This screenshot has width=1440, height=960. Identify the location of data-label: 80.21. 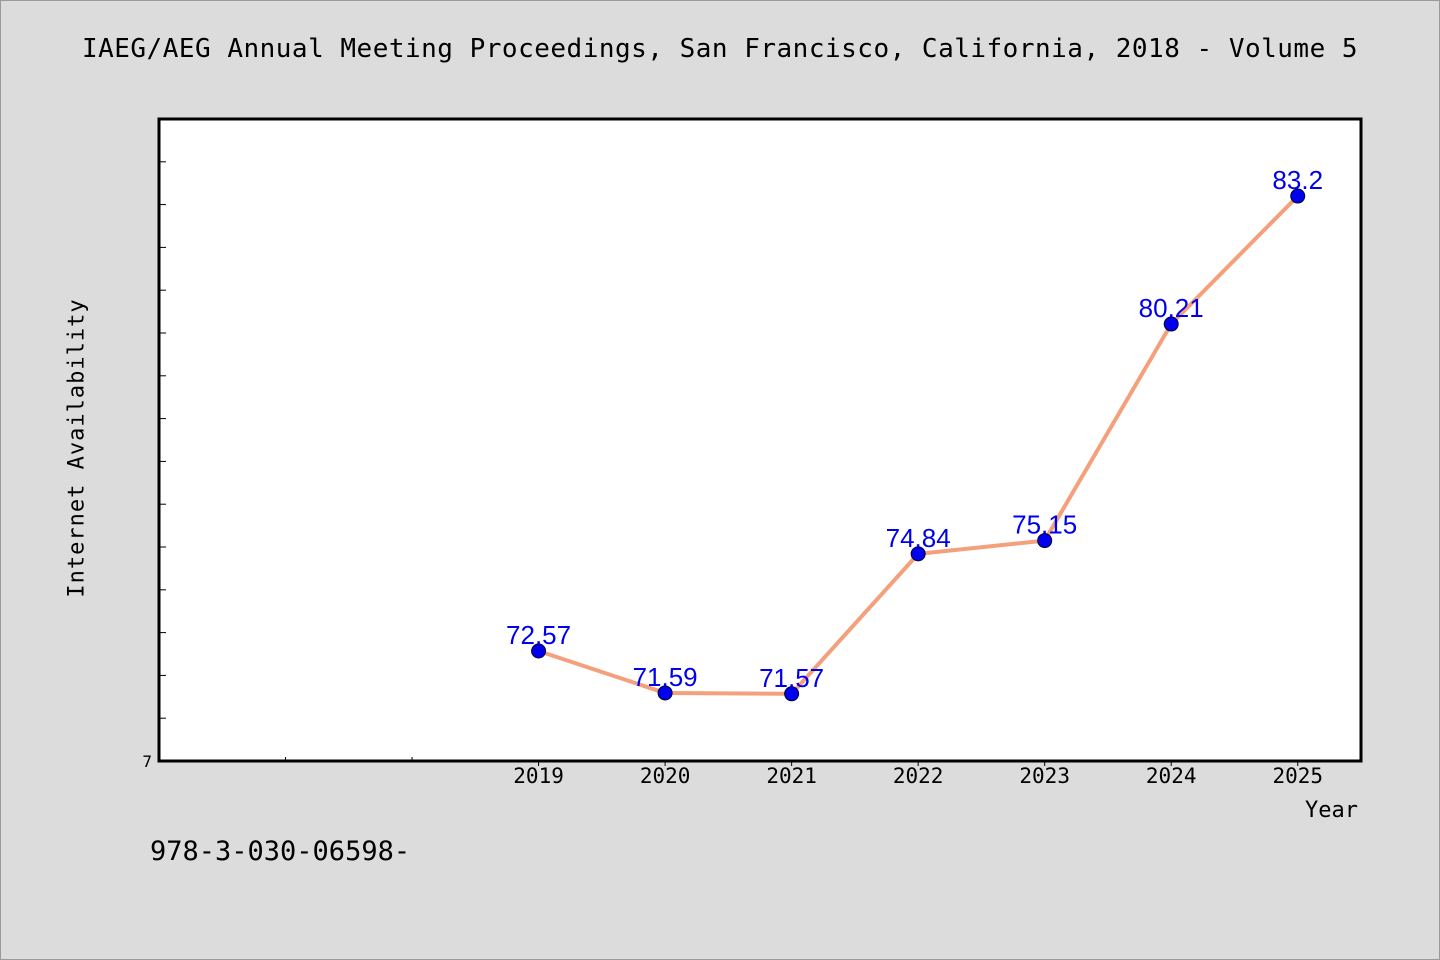
(1171, 308).